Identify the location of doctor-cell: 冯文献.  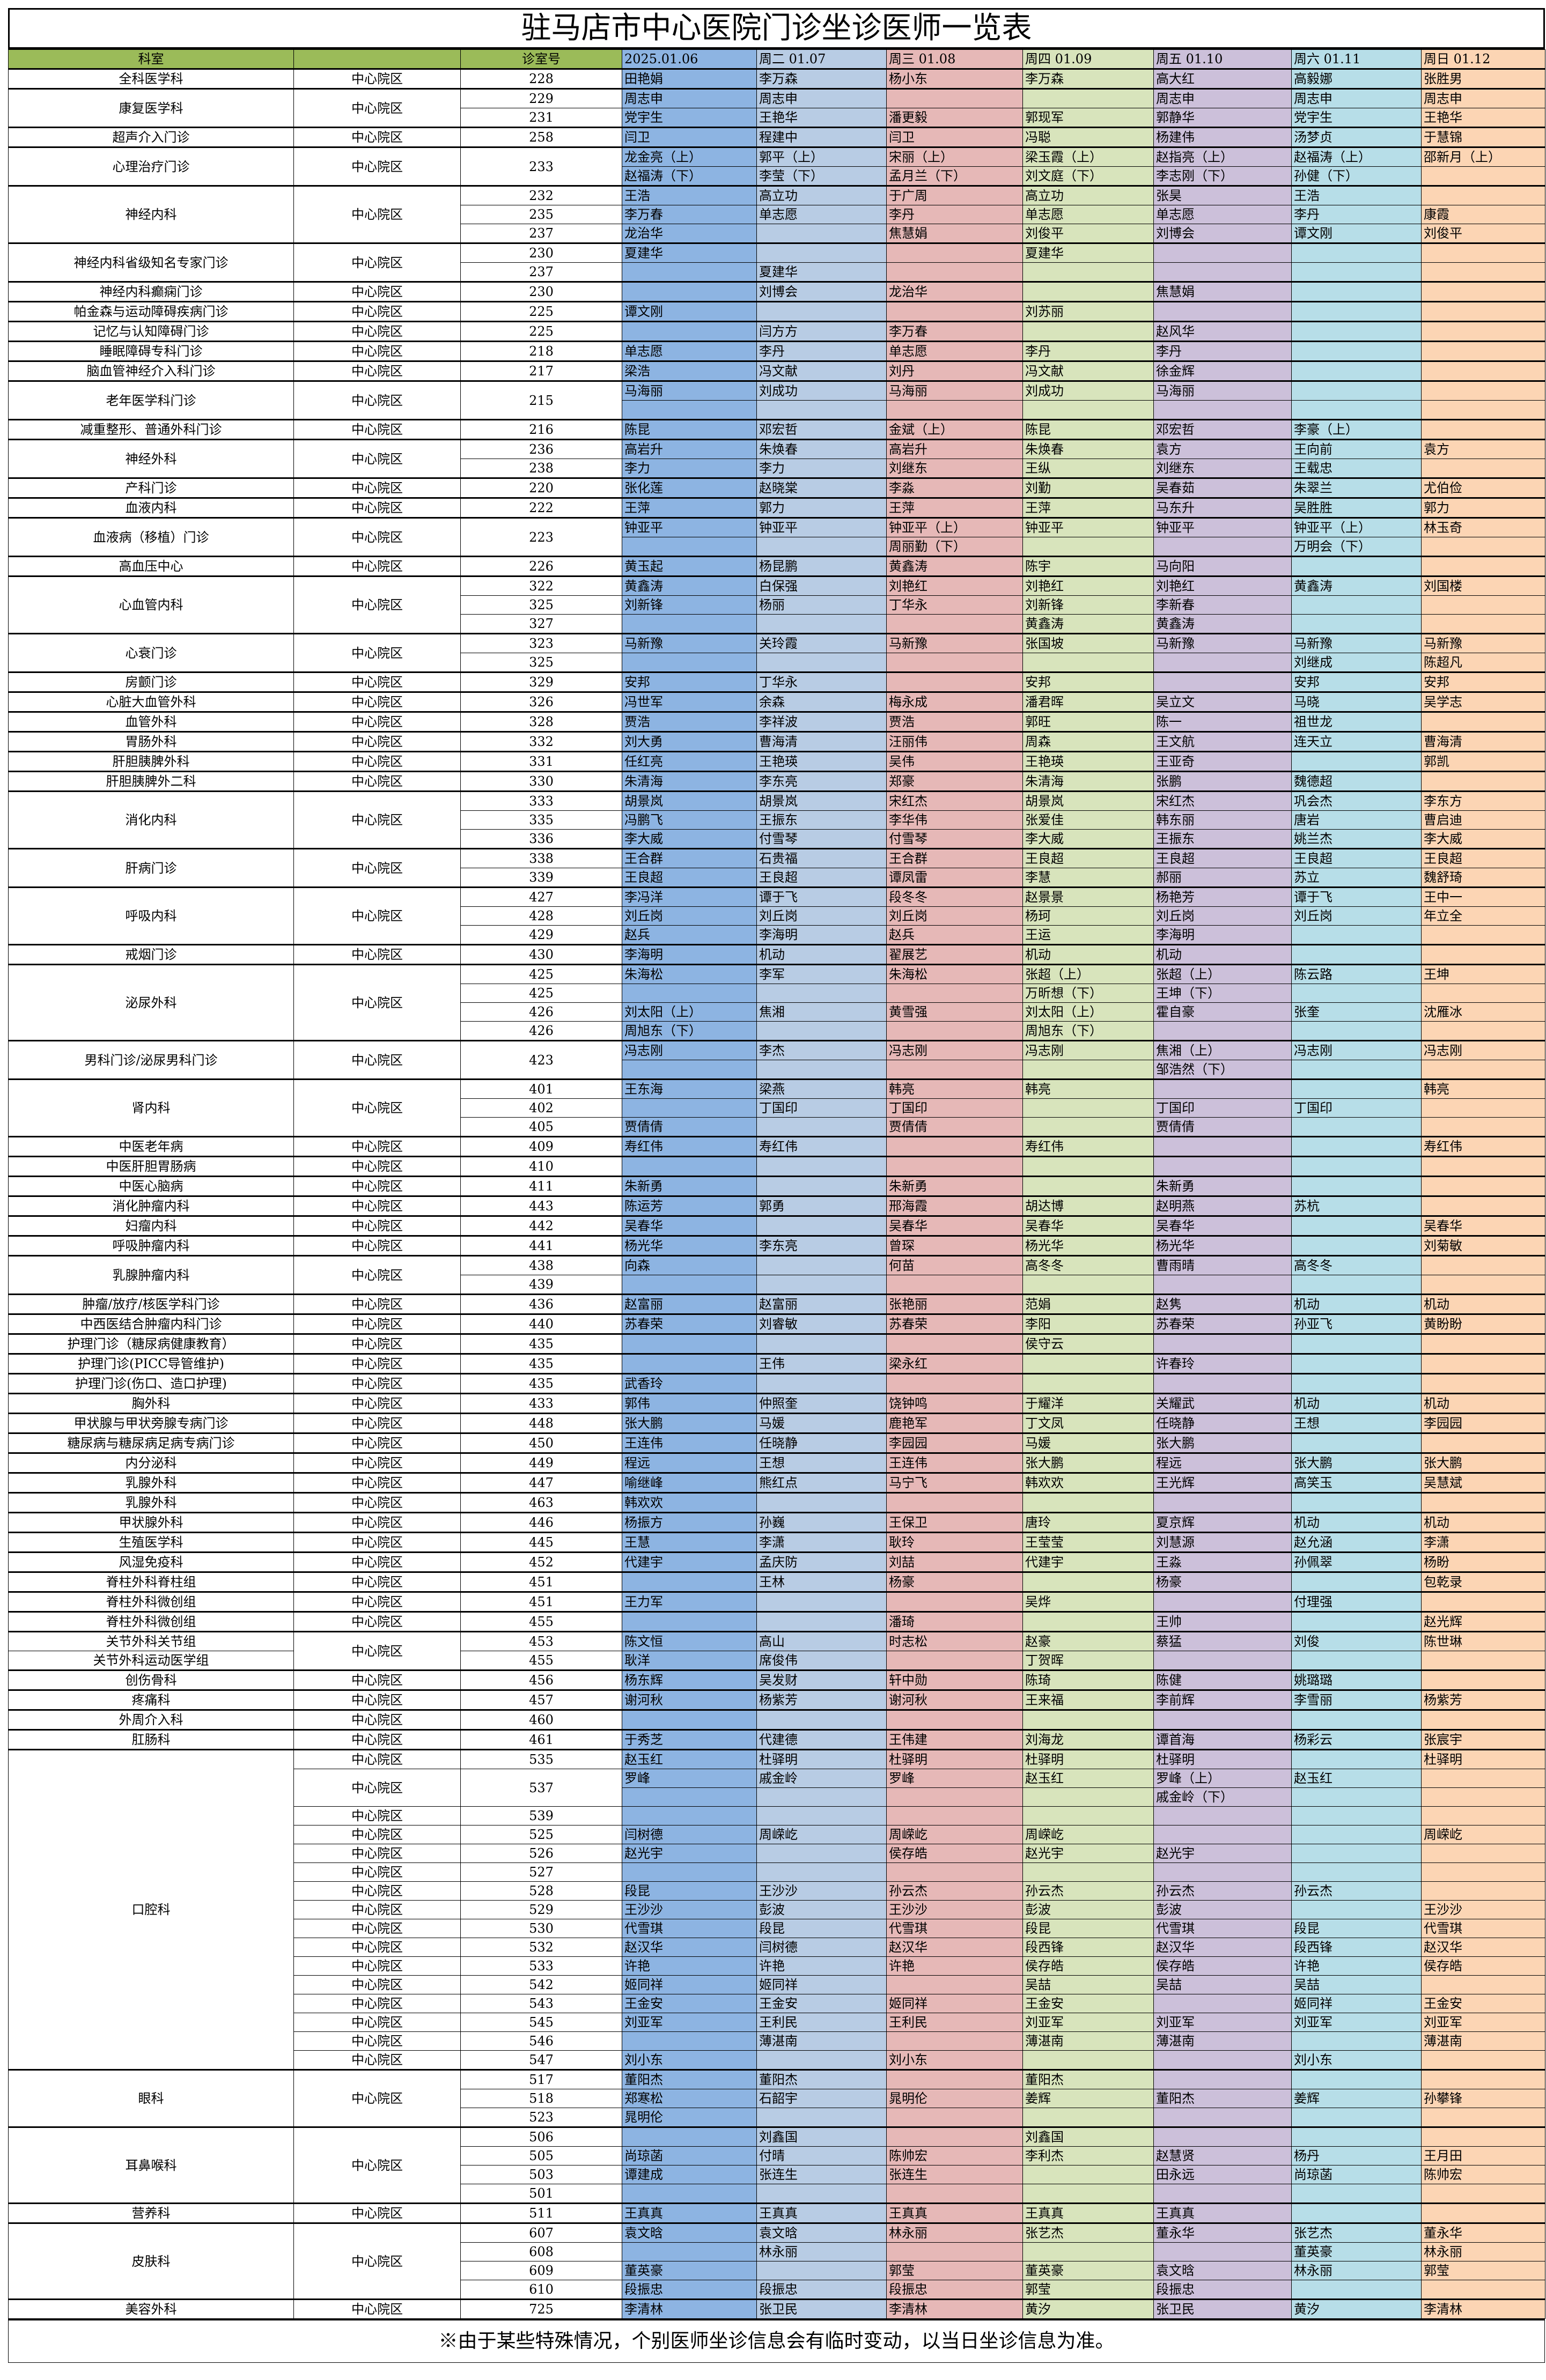
(821, 370).